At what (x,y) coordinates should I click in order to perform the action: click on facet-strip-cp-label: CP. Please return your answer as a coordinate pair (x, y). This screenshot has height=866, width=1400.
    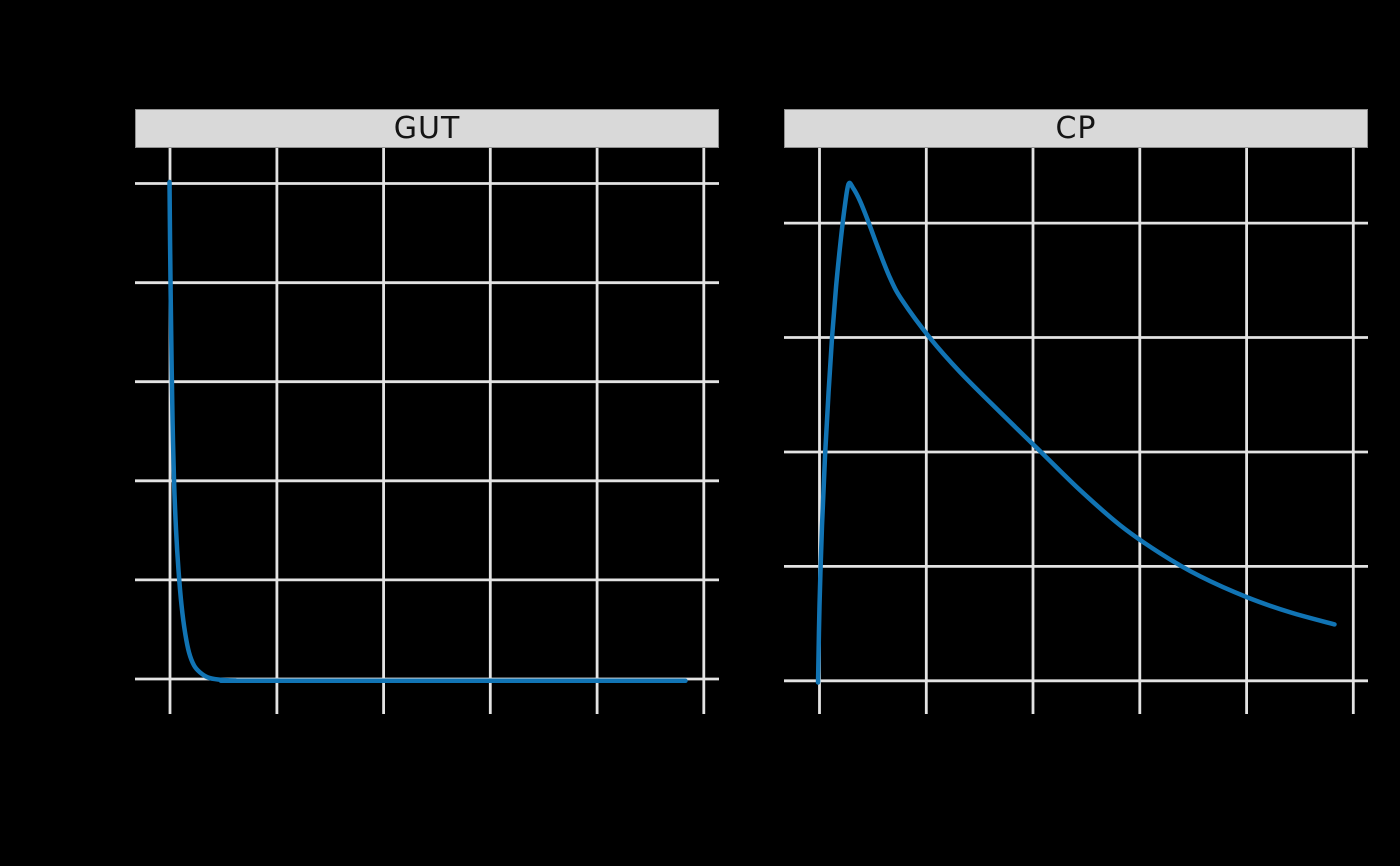
    Looking at the image, I should click on (1076, 128).